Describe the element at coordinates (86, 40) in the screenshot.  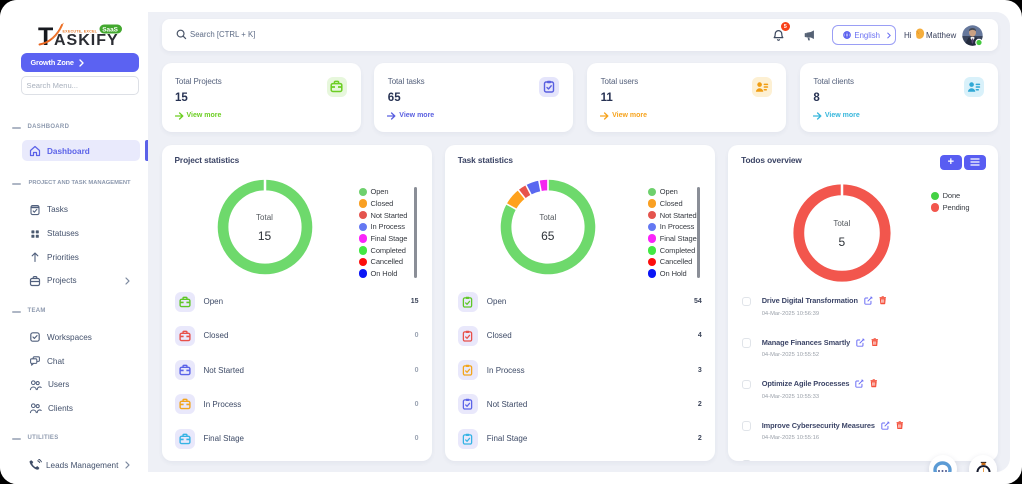
I see `svg-text: ASKIFY` at that location.